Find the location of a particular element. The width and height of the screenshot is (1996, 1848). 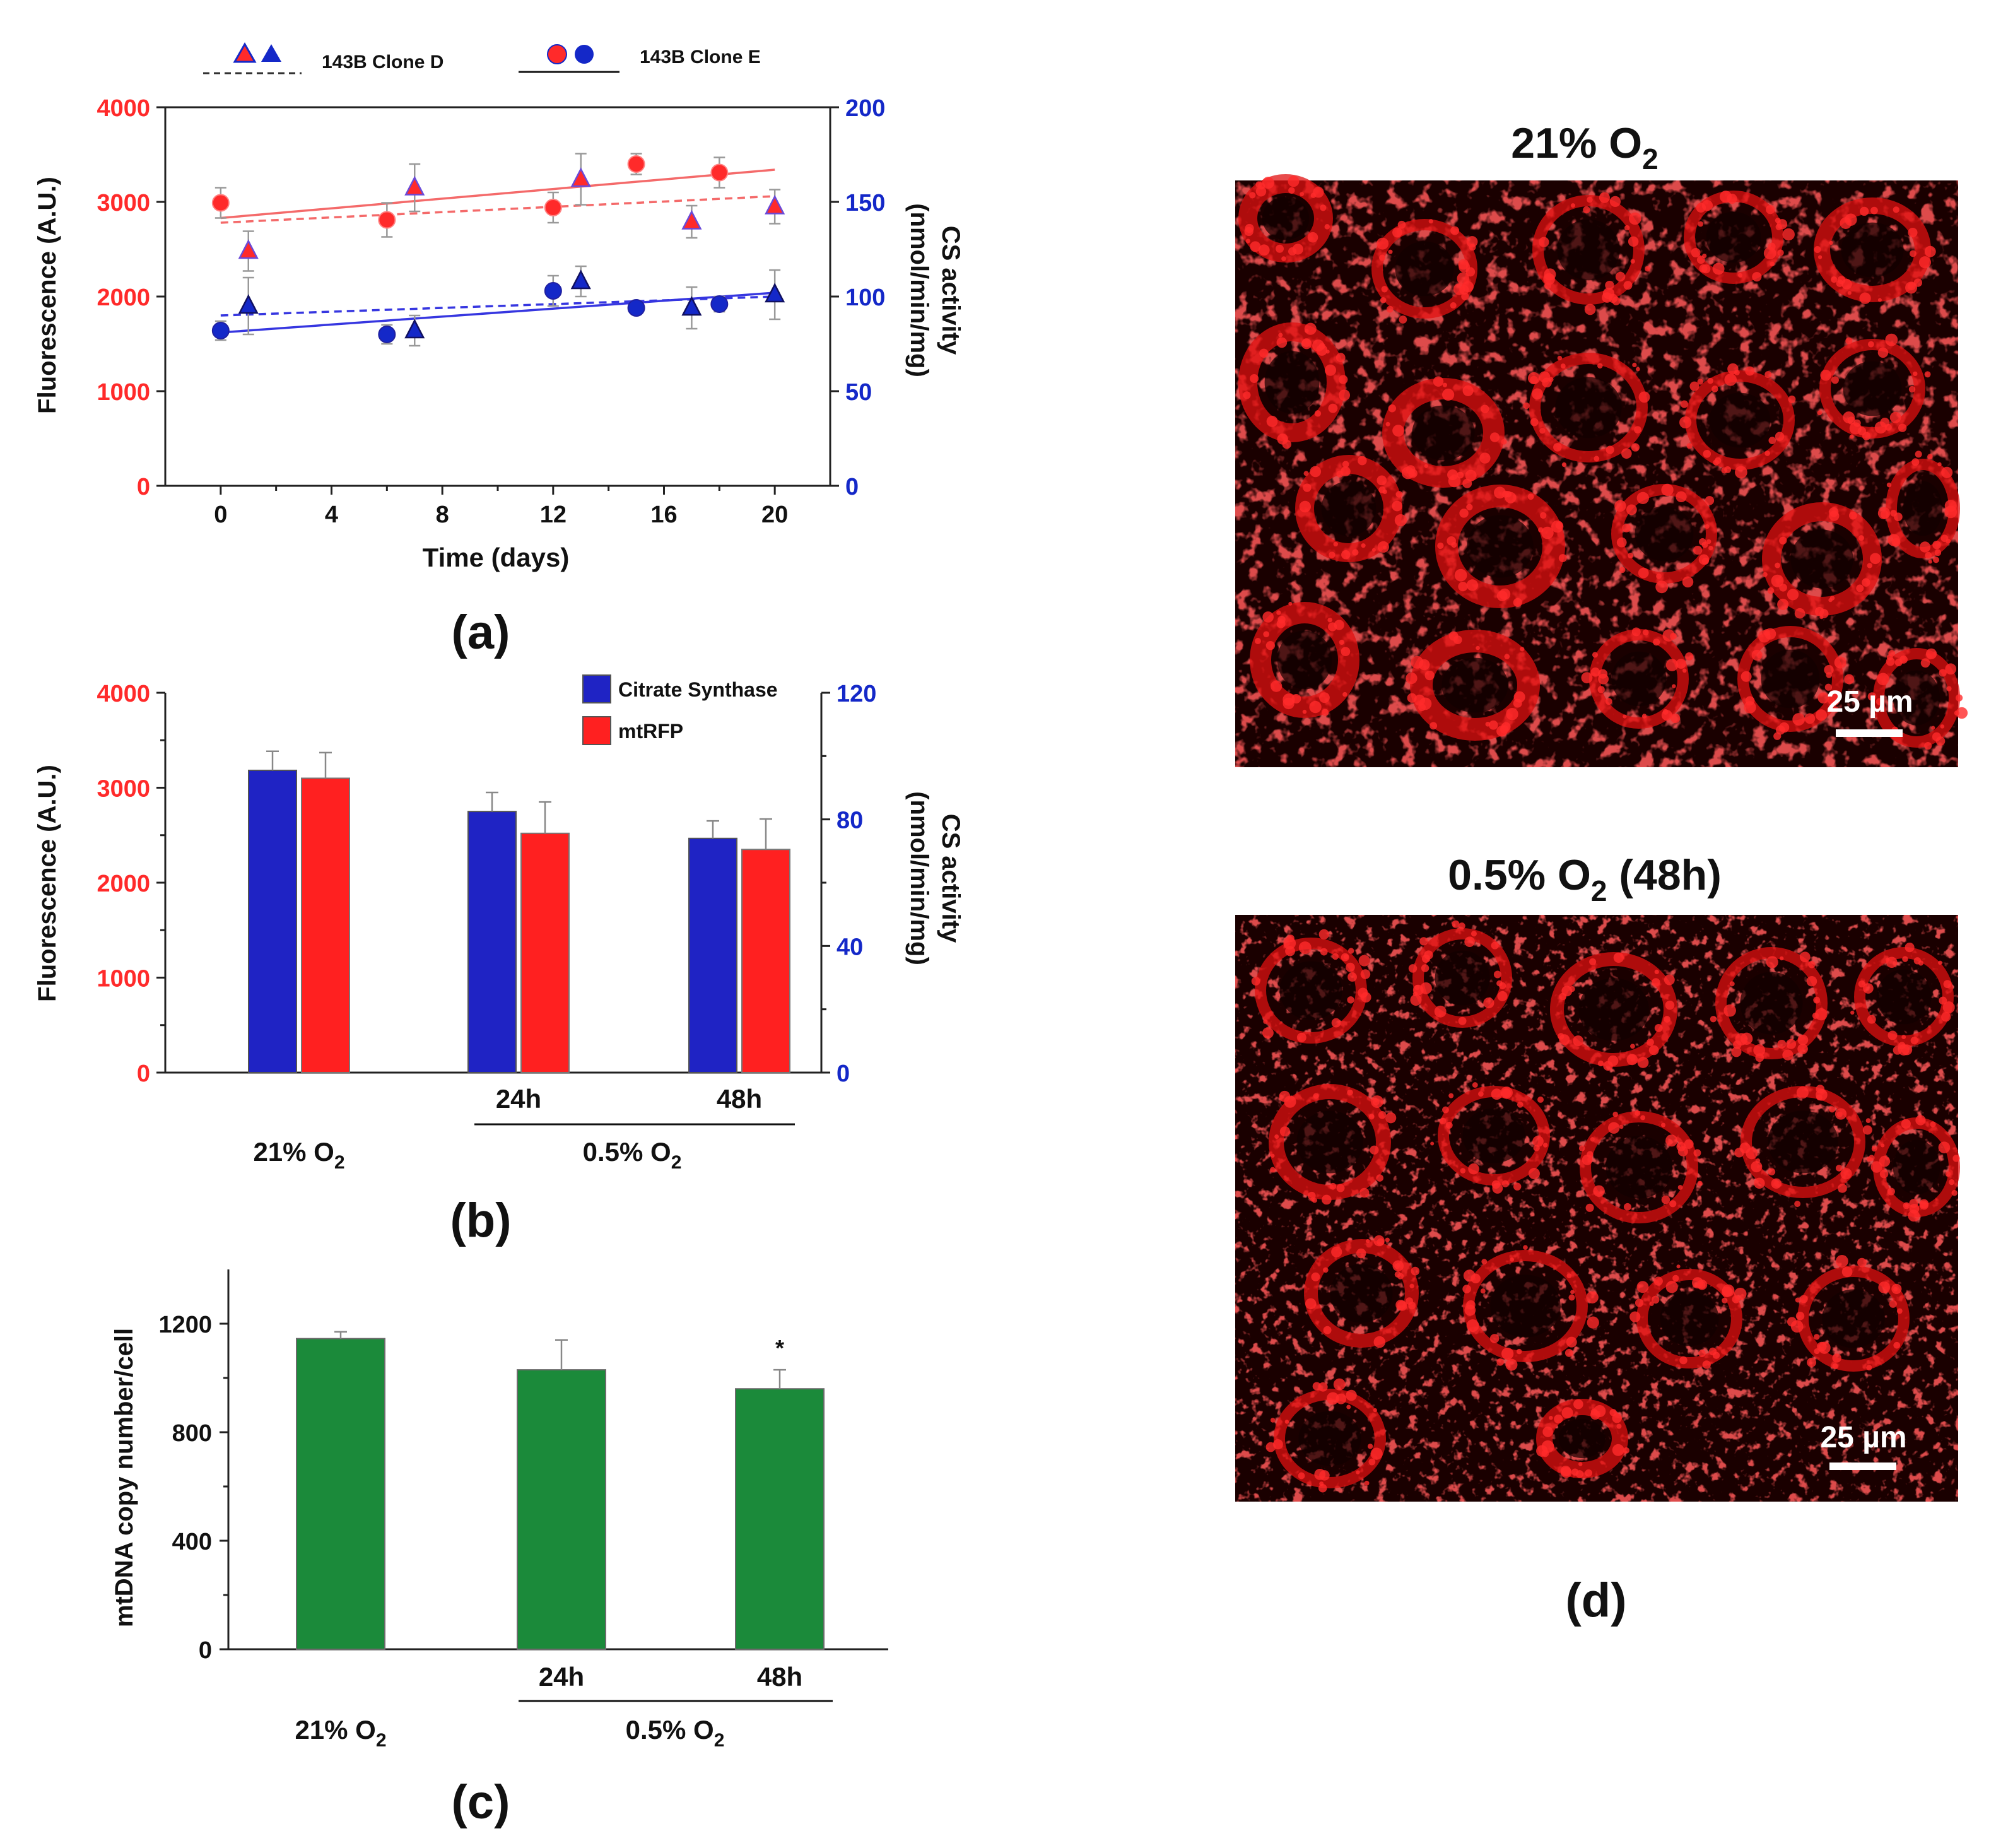

y-tick-label-right-a: 150 is located at coordinates (865, 203).